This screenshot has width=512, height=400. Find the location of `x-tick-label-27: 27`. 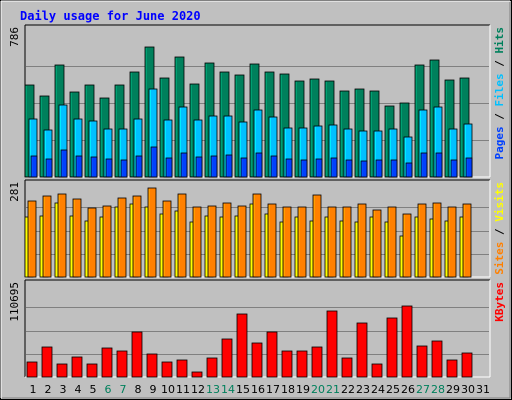

x-tick-label-27: 27 is located at coordinates (423, 389).